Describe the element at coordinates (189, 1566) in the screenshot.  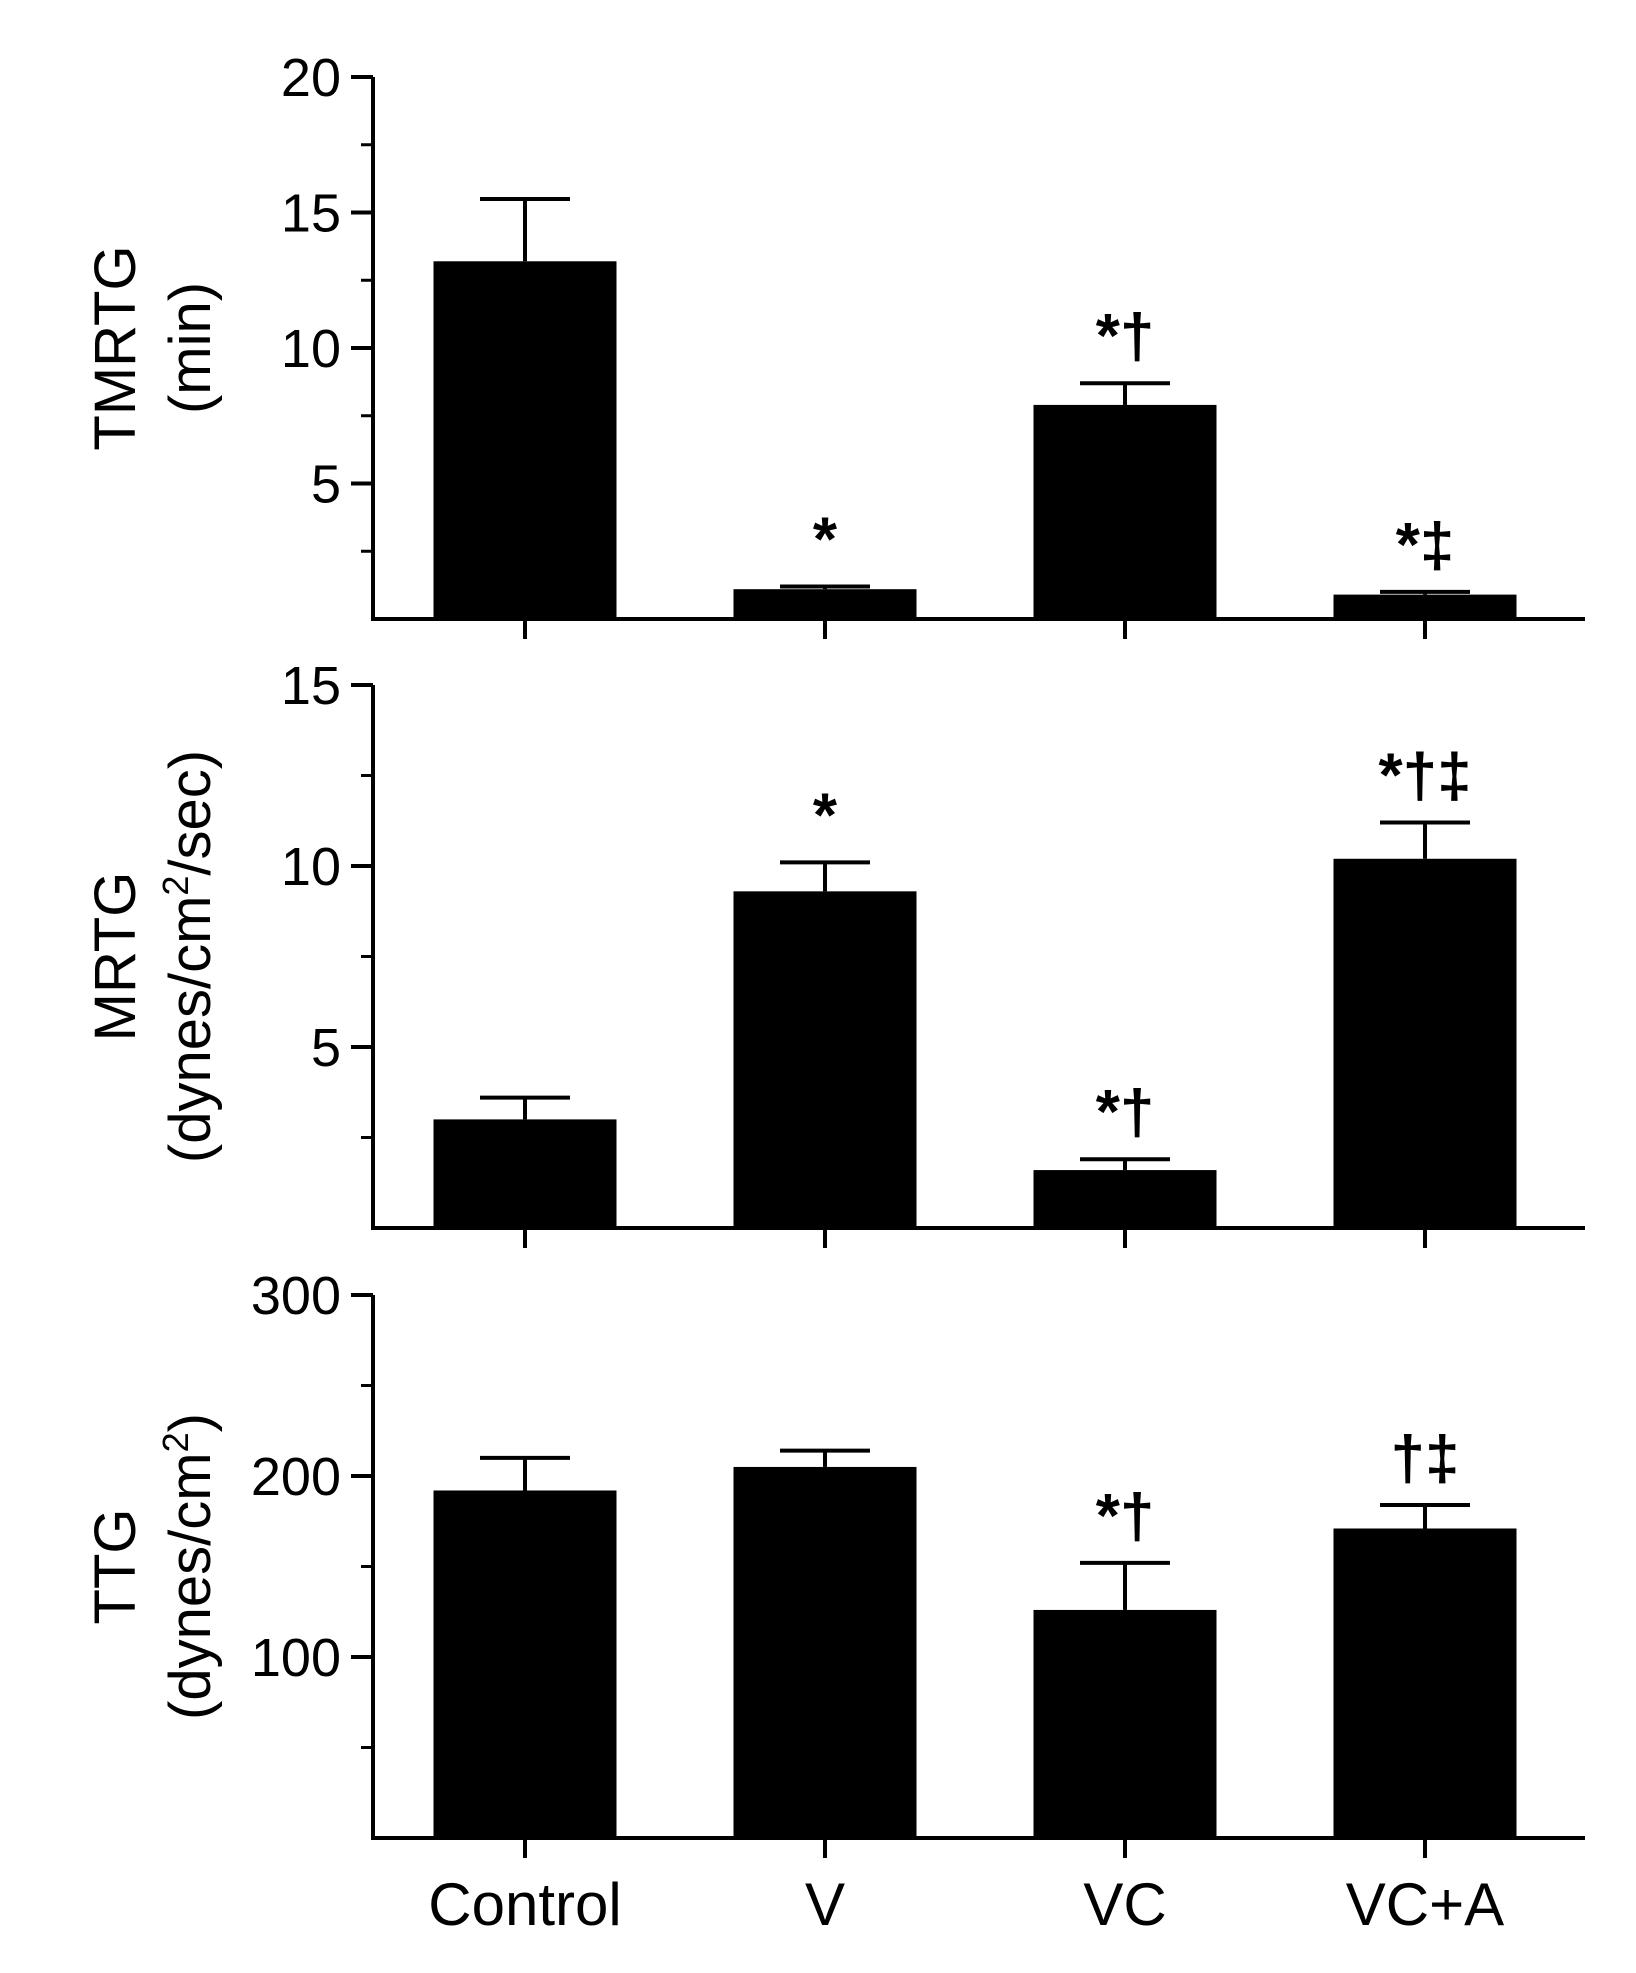
I see `y-axis-unit: (dynes/cm2)` at that location.